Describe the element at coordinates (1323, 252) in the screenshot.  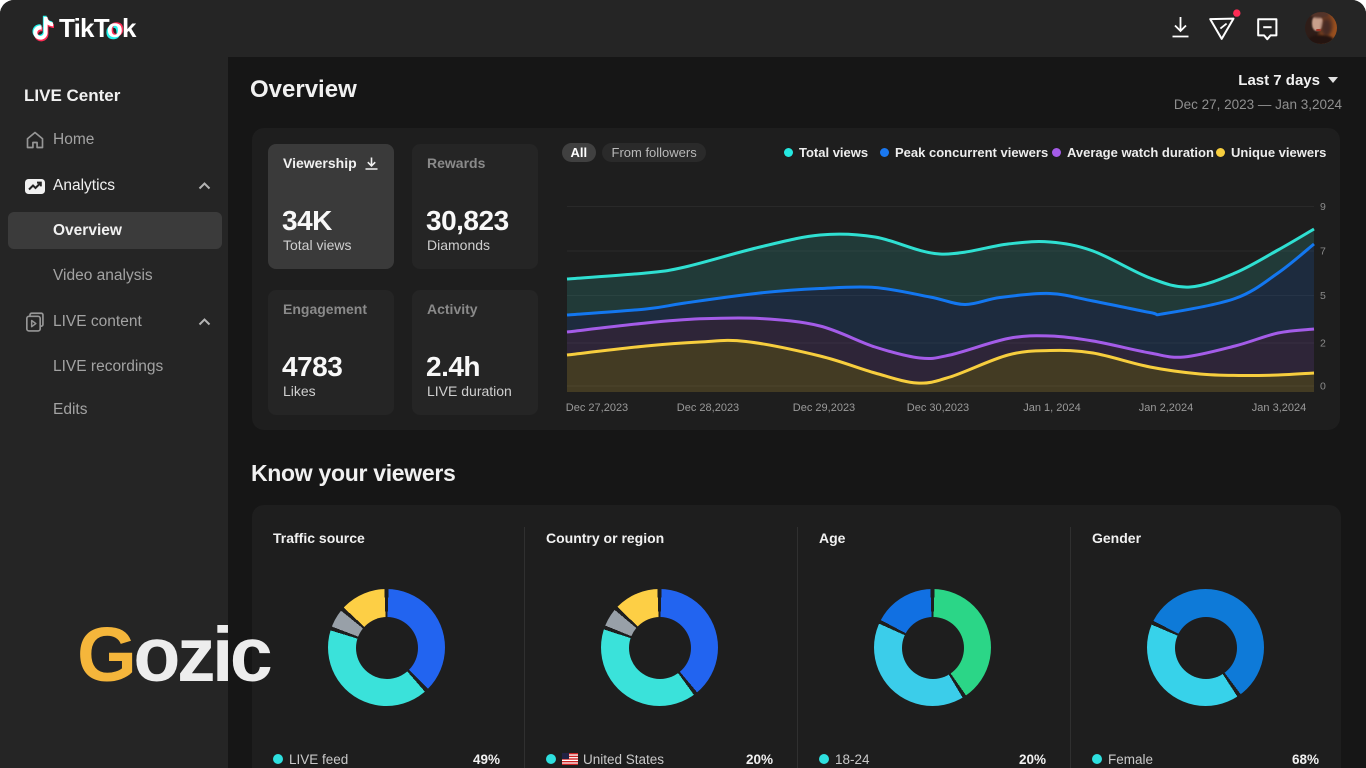
I see `svg-text: 7` at that location.